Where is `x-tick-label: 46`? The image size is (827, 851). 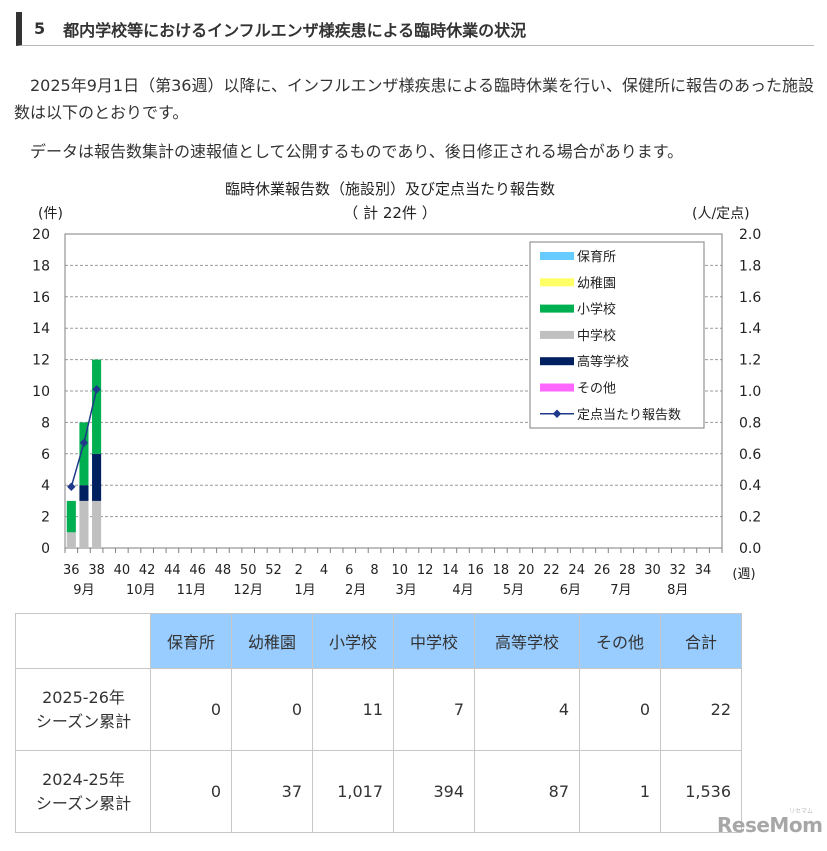
x-tick-label: 46 is located at coordinates (197, 570).